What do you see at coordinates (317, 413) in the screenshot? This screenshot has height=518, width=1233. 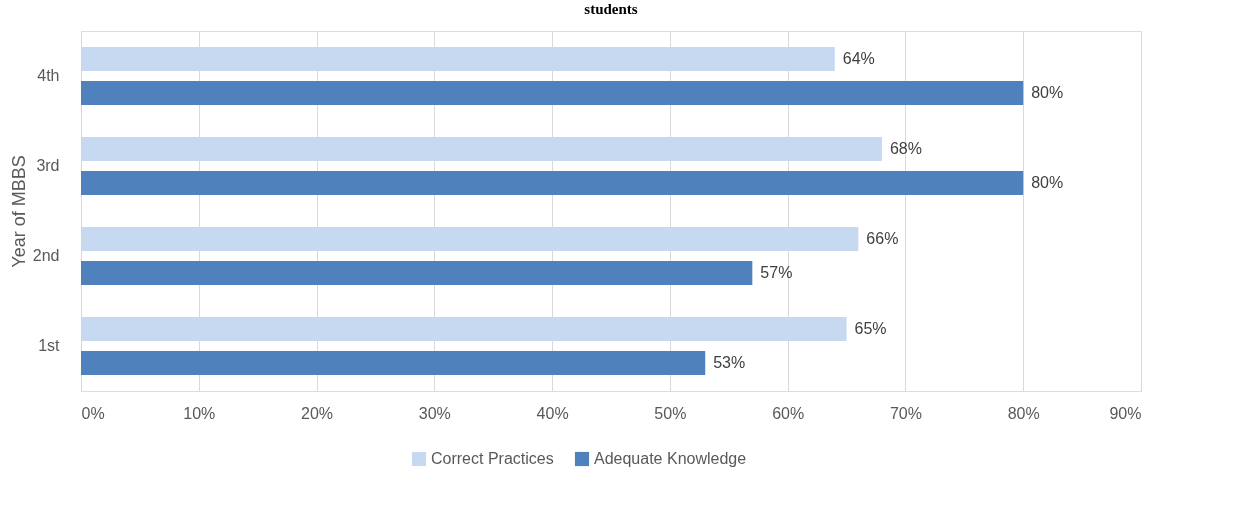 I see `x-tick-label: 20%` at bounding box center [317, 413].